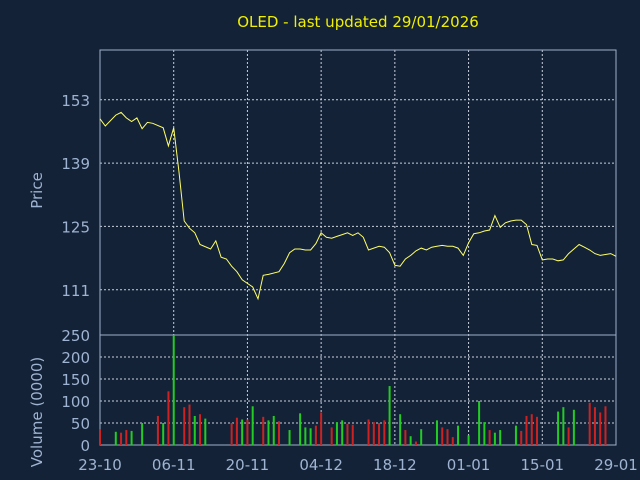 This screenshot has width=640, height=480. Describe the element at coordinates (542, 465) in the screenshot. I see `x-tick-label: 15-01` at that location.